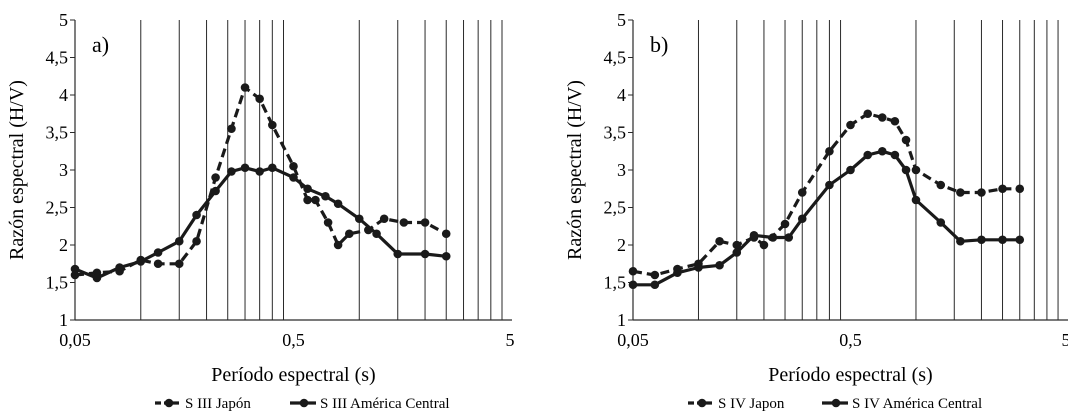 This screenshot has height=419, width=1068. I want to click on y-axis-title: Razón espectral (H/V), so click(17, 170).